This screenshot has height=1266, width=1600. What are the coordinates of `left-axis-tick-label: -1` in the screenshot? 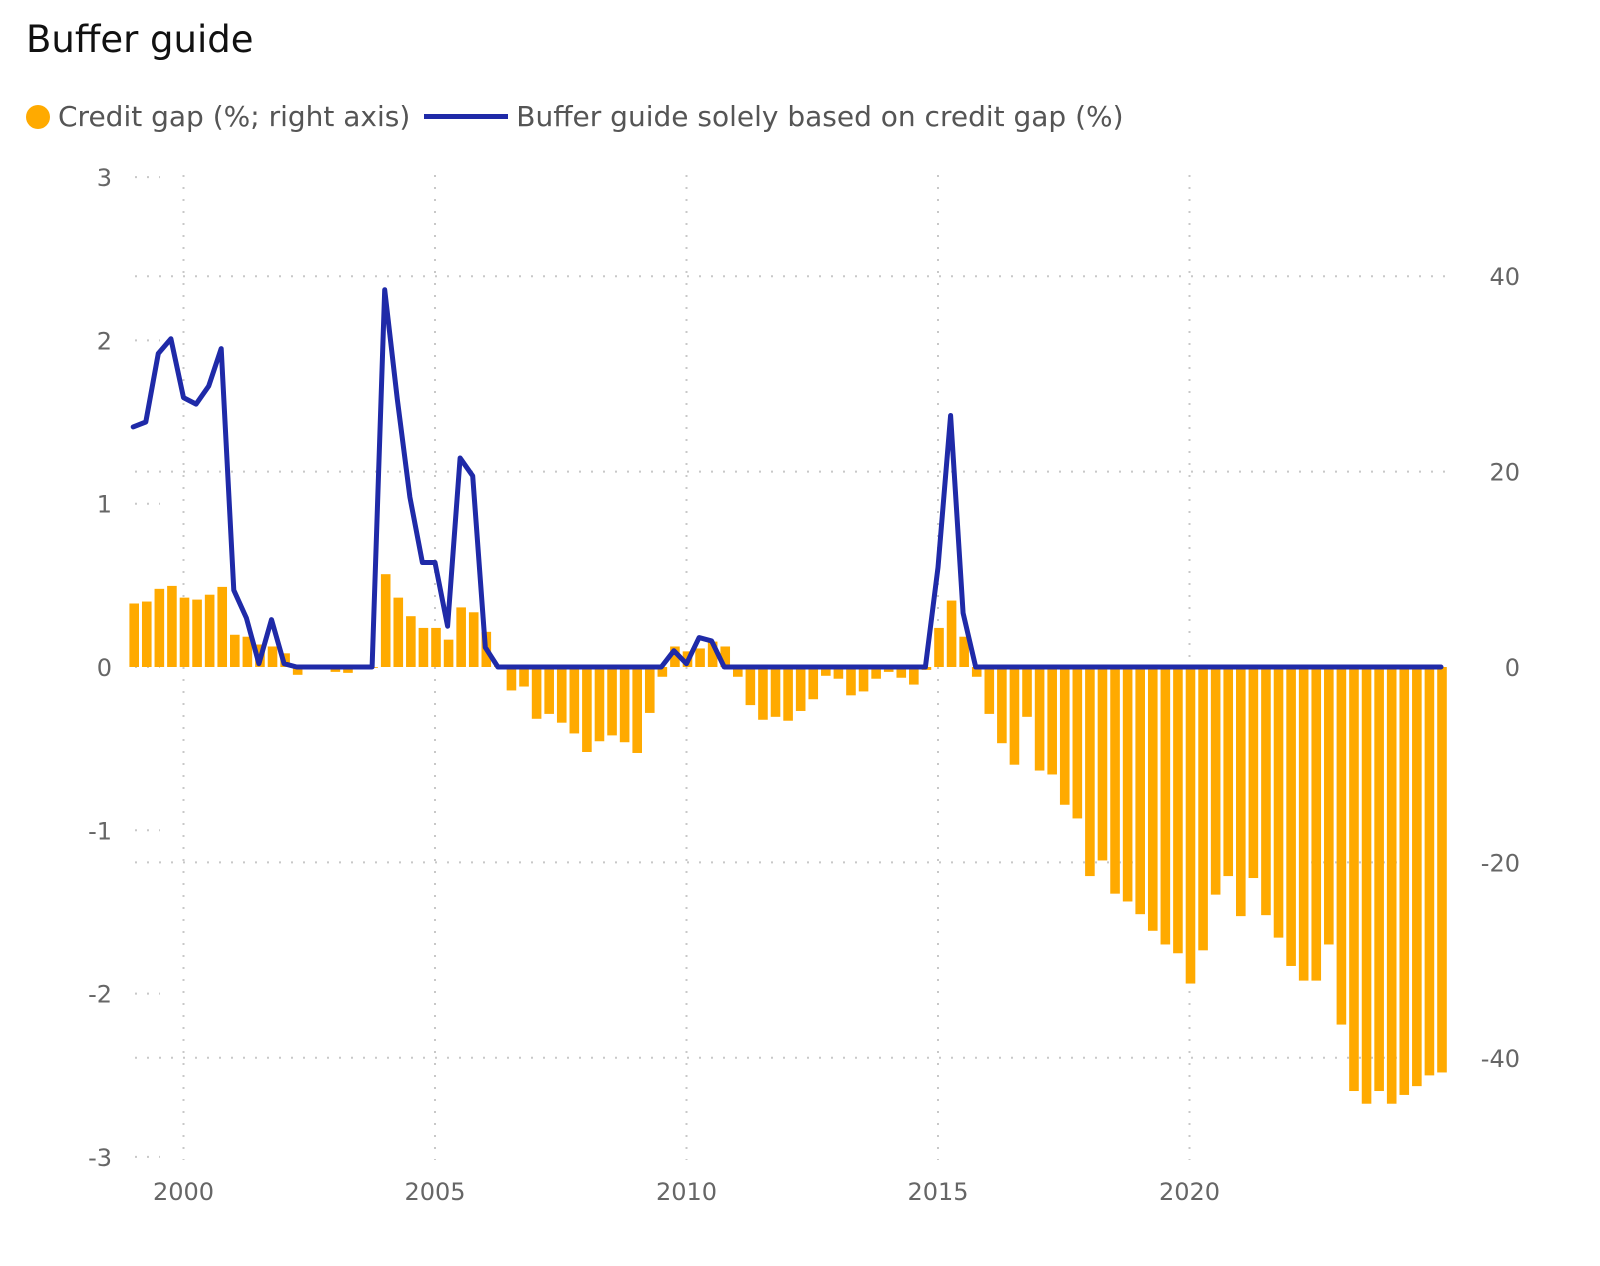 It's located at (100, 831).